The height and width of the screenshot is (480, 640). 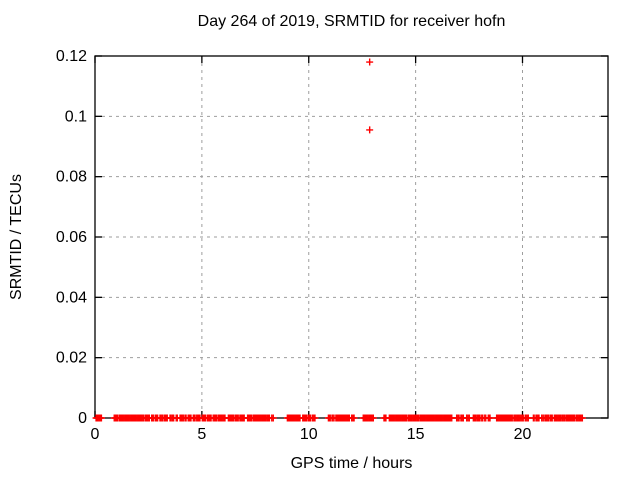 I want to click on y-tick-label: 0, so click(x=82, y=418).